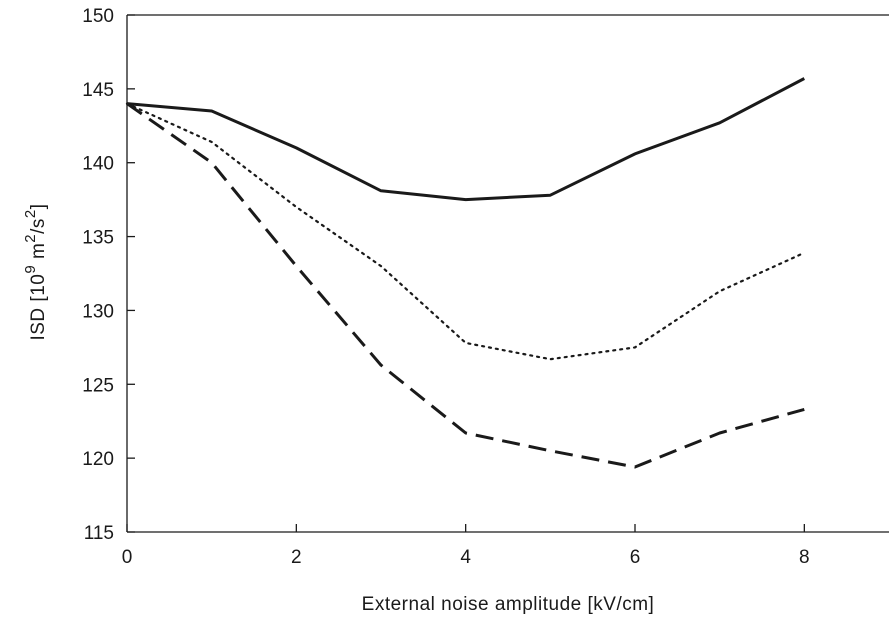 This screenshot has width=889, height=618. I want to click on y-tick-label: 120, so click(98, 459).